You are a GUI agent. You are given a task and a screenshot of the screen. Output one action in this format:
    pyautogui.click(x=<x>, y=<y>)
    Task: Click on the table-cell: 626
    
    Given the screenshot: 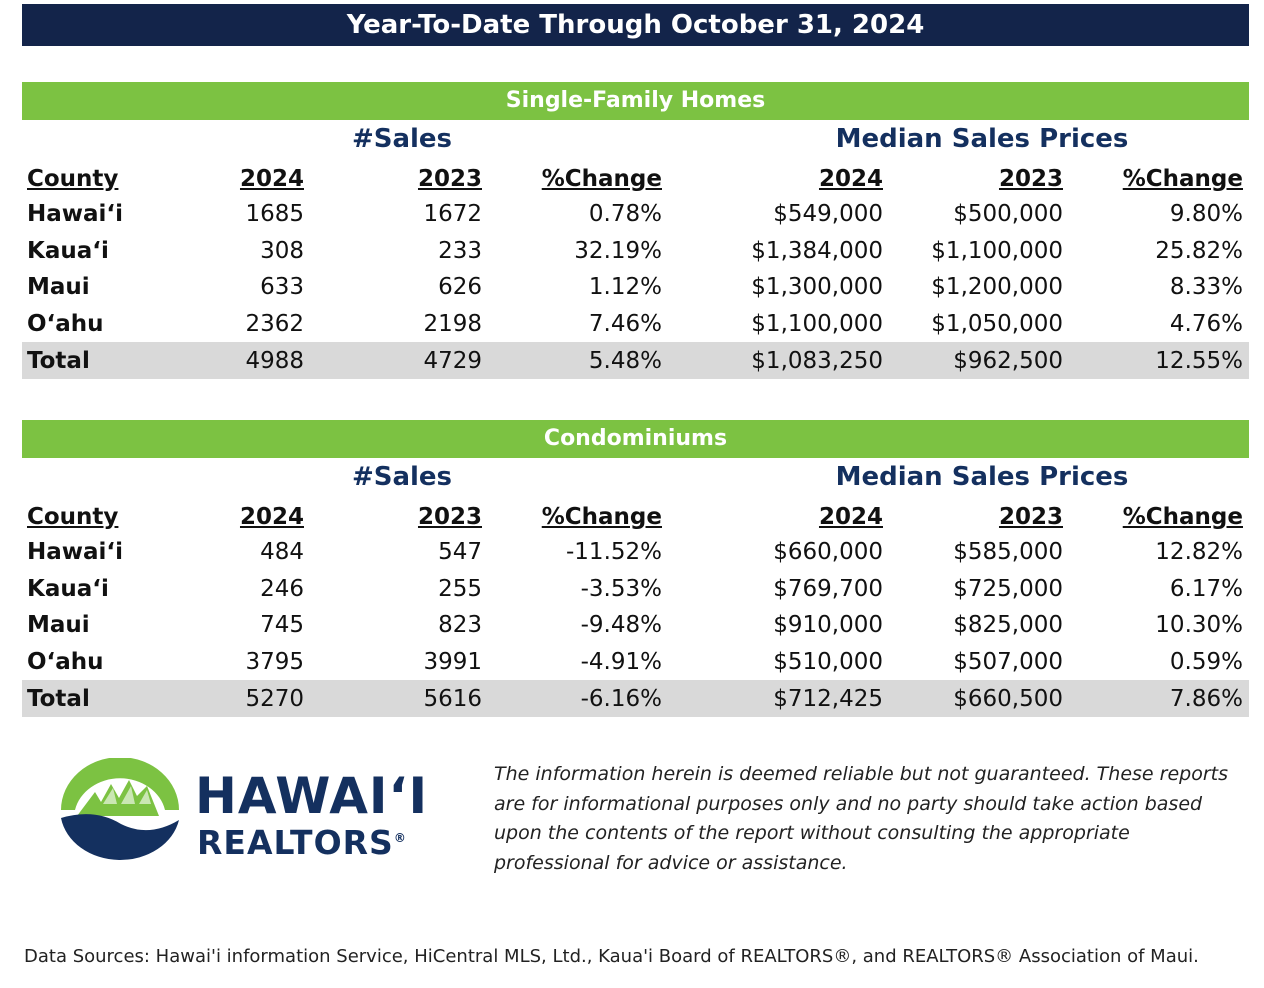 What is the action you would take?
    pyautogui.click(x=460, y=287)
    